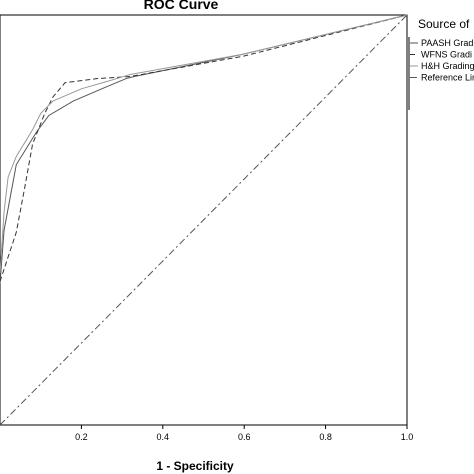 This screenshot has height=474, width=474. Describe the element at coordinates (407, 437) in the screenshot. I see `x-tick-label: 1.0` at that location.